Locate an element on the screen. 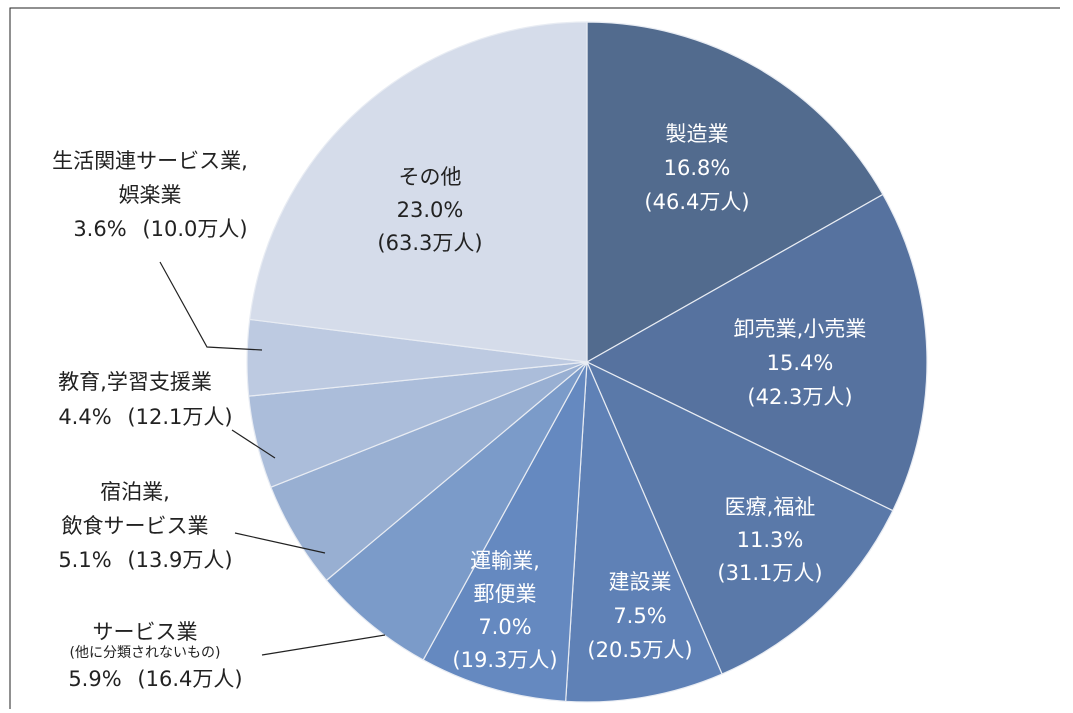 This screenshot has width=1073, height=713. count-label: (31.1万人) is located at coordinates (769, 573).